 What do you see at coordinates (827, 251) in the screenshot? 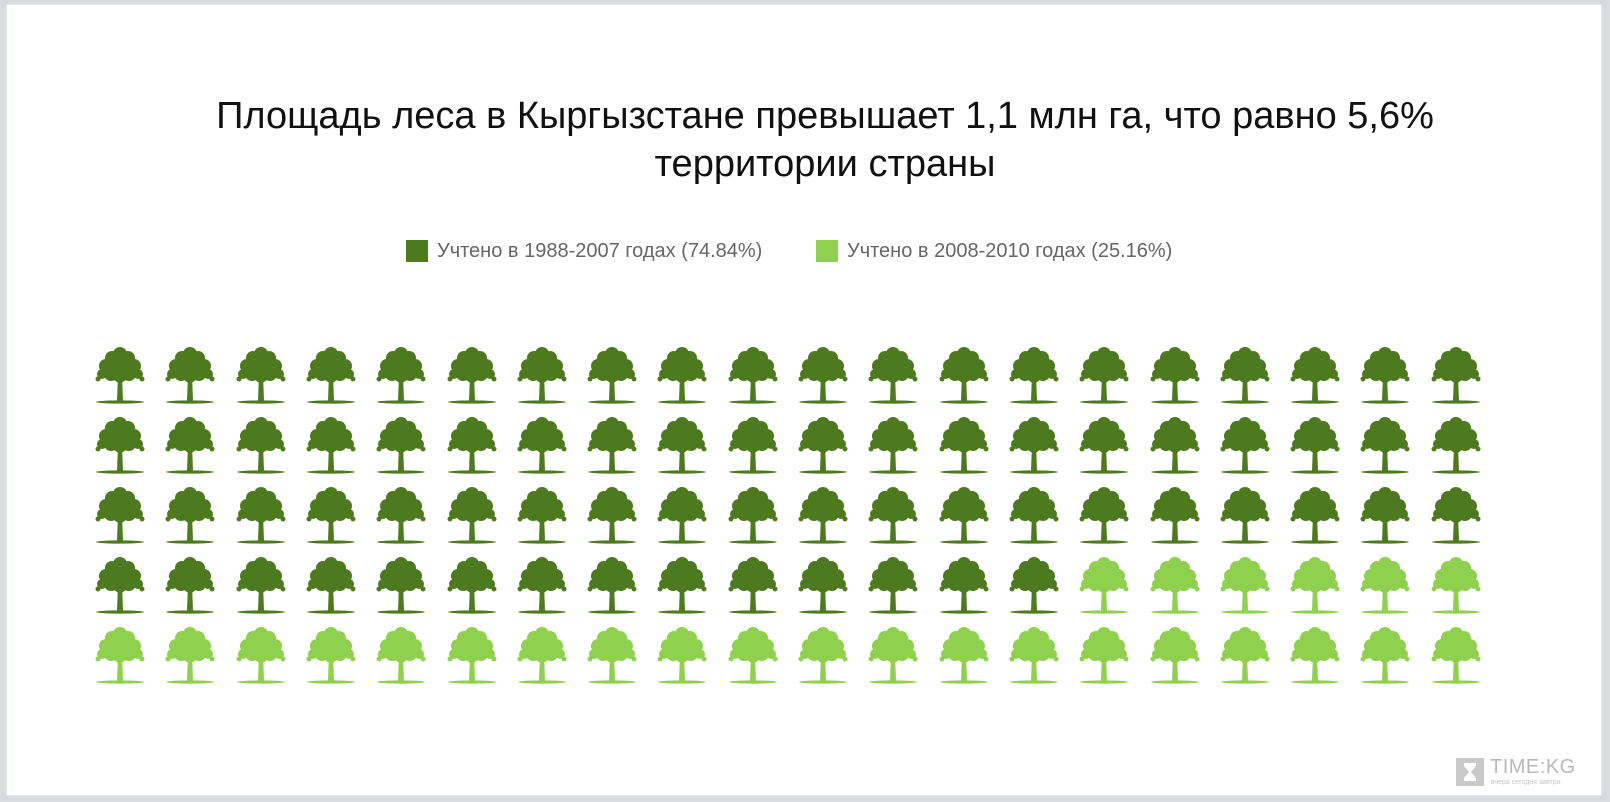
I see `legend-swatch-light-green` at bounding box center [827, 251].